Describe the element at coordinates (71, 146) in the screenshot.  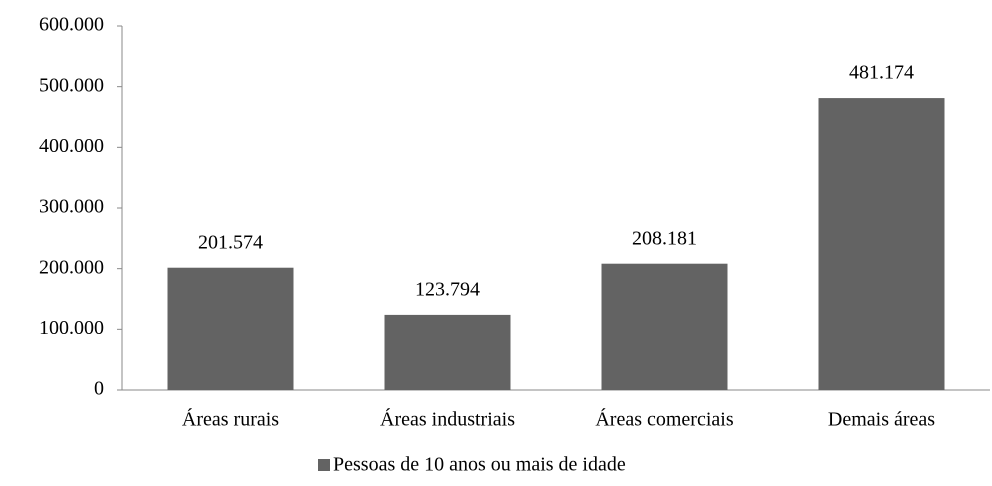
I see `y-tick-label: 400.000` at that location.